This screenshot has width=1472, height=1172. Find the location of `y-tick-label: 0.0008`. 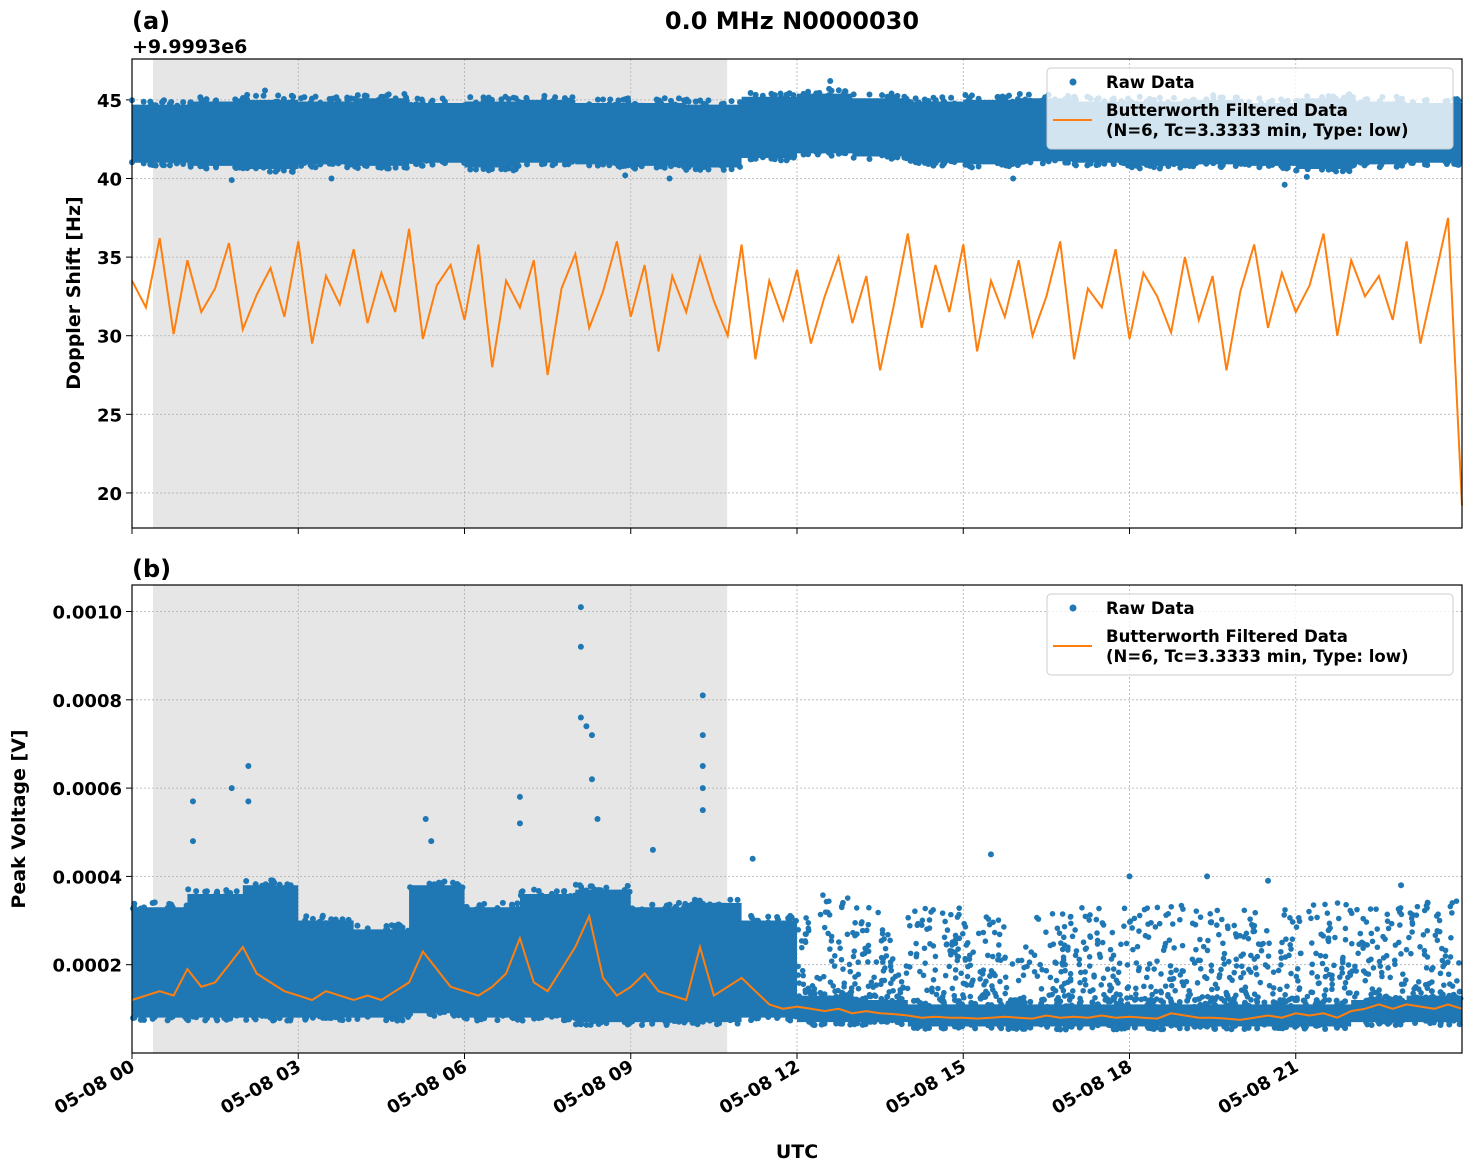

y-tick-label: 0.0008 is located at coordinates (87, 701).